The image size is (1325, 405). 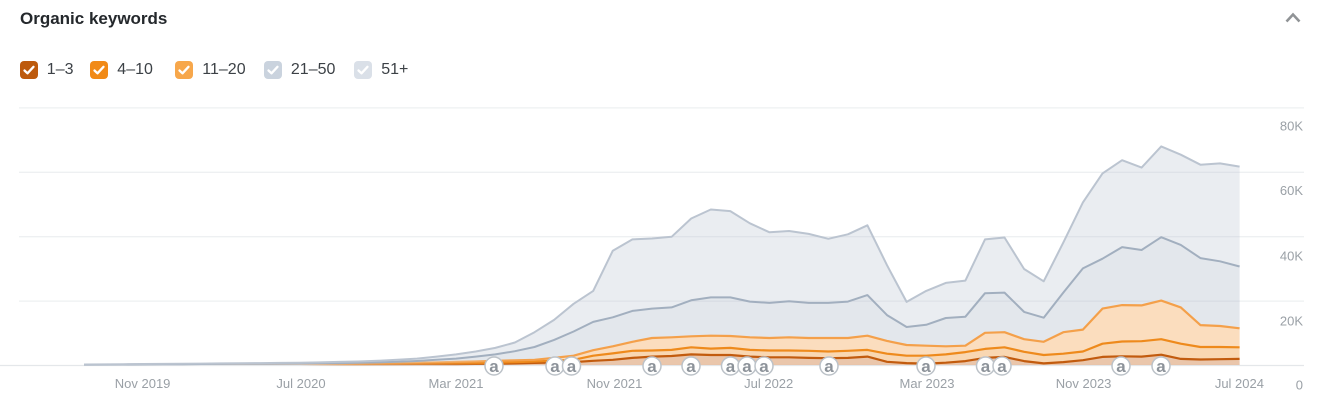 What do you see at coordinates (1299, 385) in the screenshot?
I see `svg-text: 0` at bounding box center [1299, 385].